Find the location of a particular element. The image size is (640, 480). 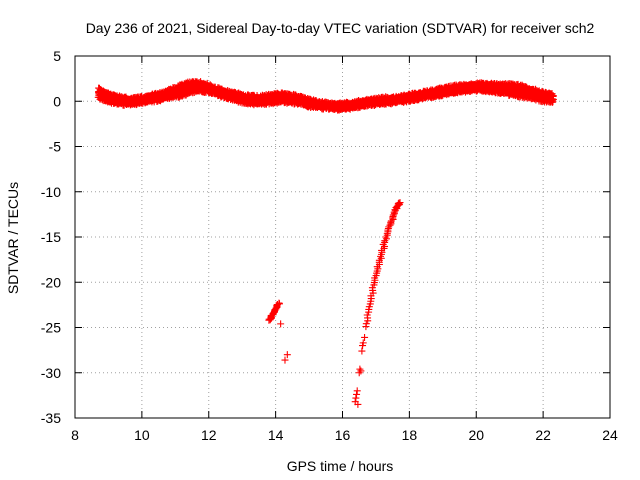

x-tick-label: 22 is located at coordinates (543, 435).